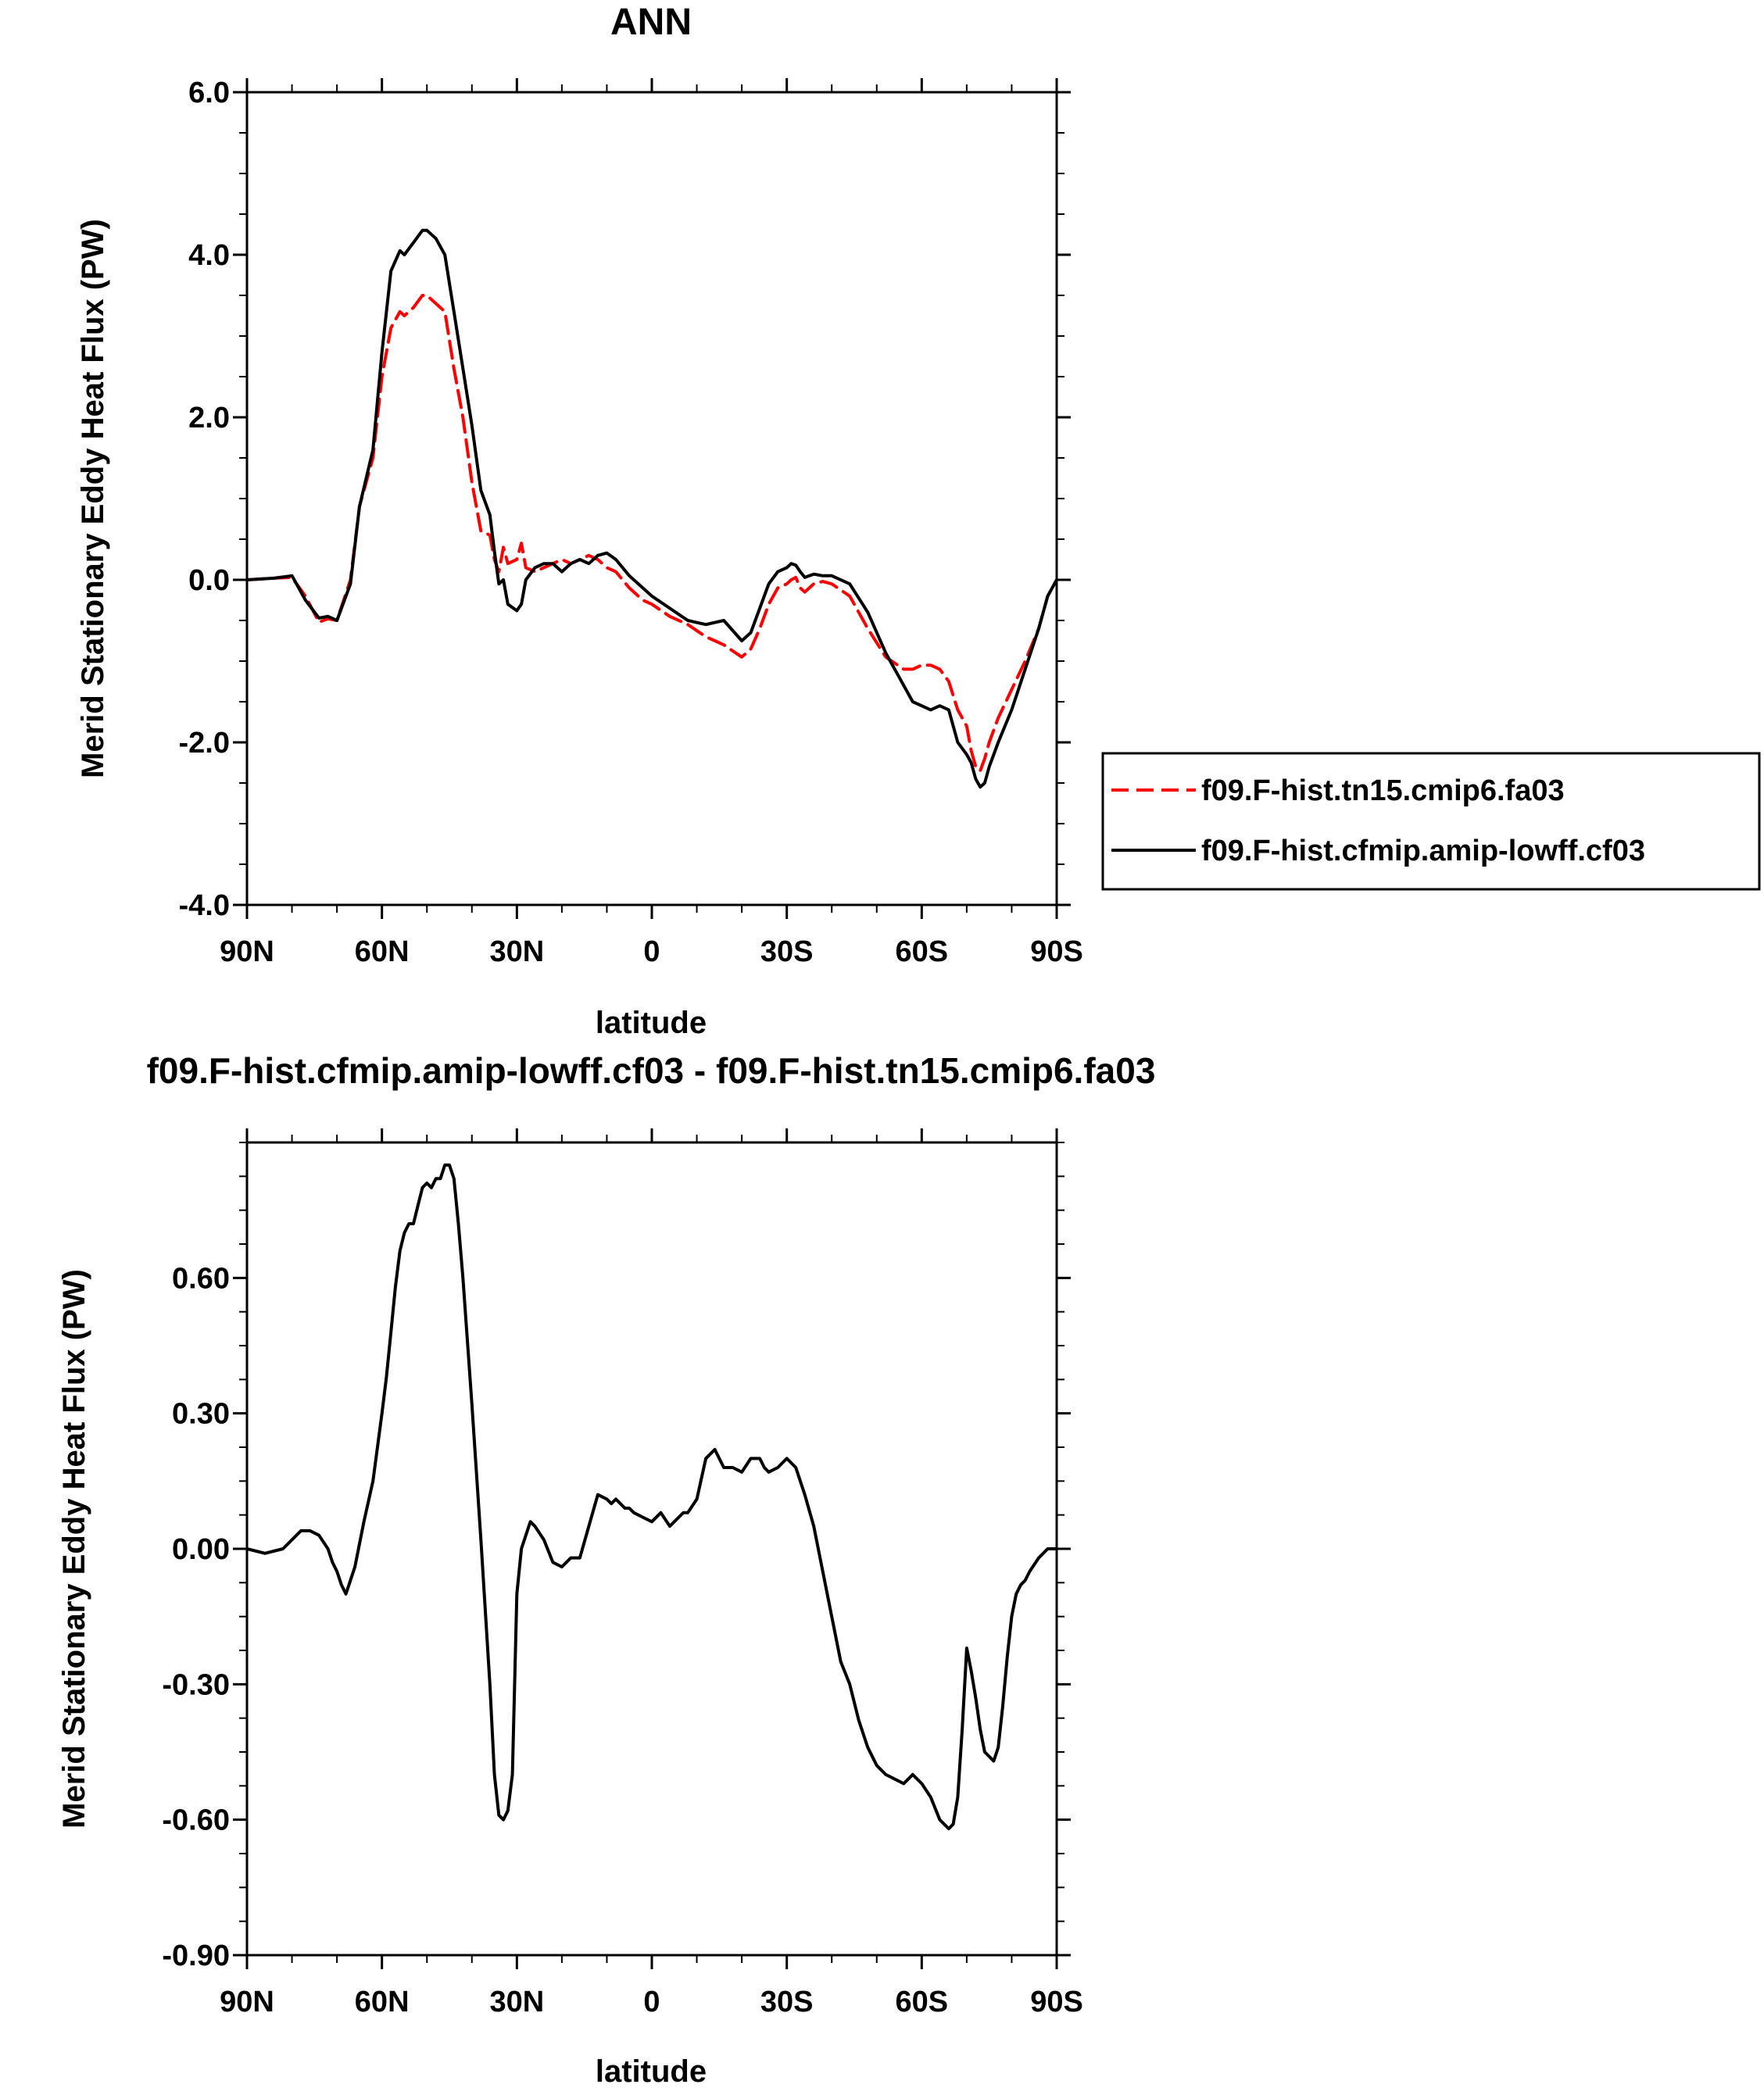  Describe the element at coordinates (93, 498) in the screenshot. I see `top-y-axis-label: Merid Stationary Eddy Heat Flux (PW)` at that location.